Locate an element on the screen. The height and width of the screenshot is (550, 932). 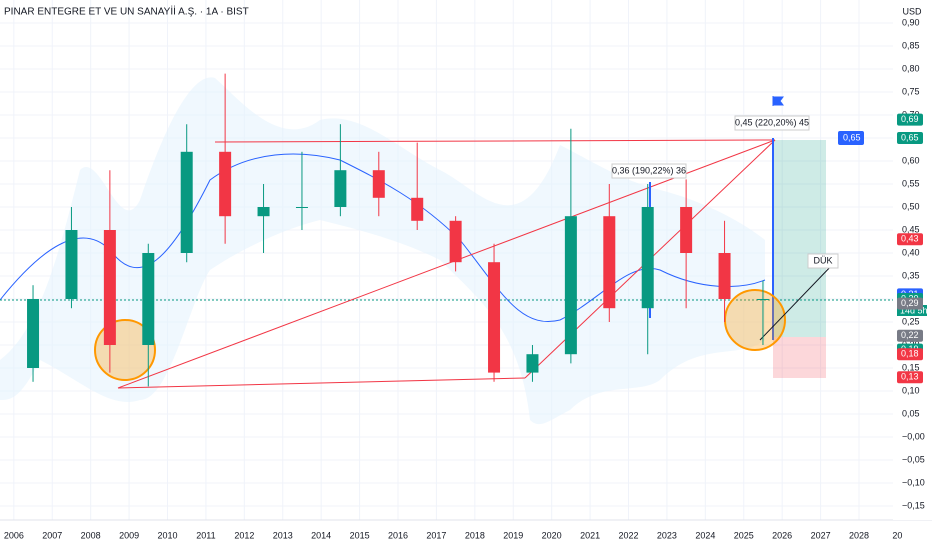
highlight-circle is located at coordinates (755, 320).